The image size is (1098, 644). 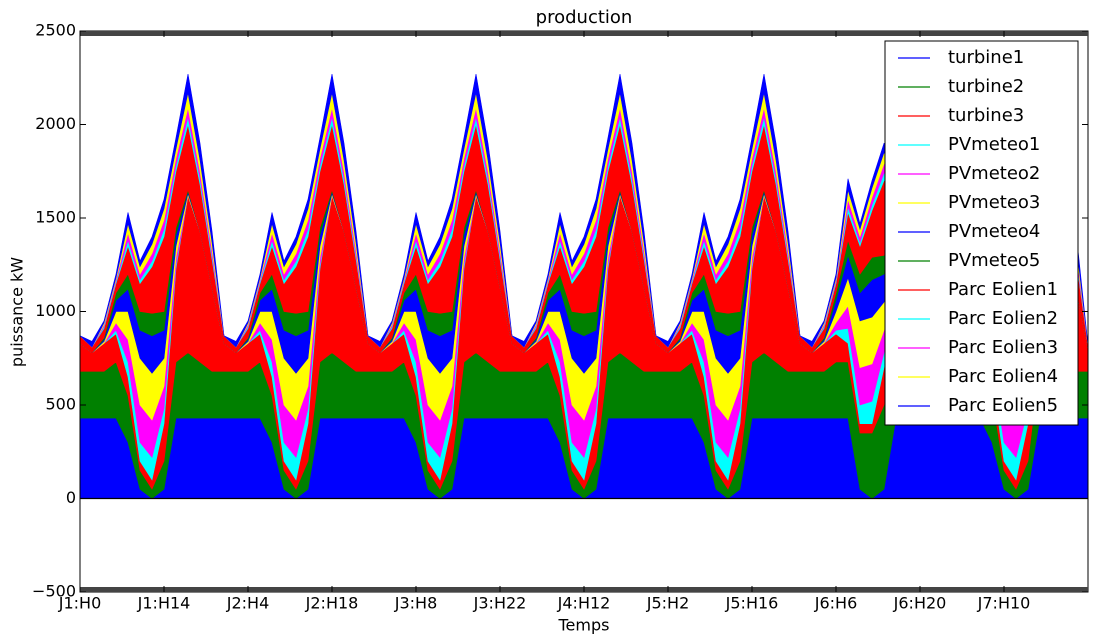 What do you see at coordinates (55, 30) in the screenshot?
I see `y-tick-label: 2500` at bounding box center [55, 30].